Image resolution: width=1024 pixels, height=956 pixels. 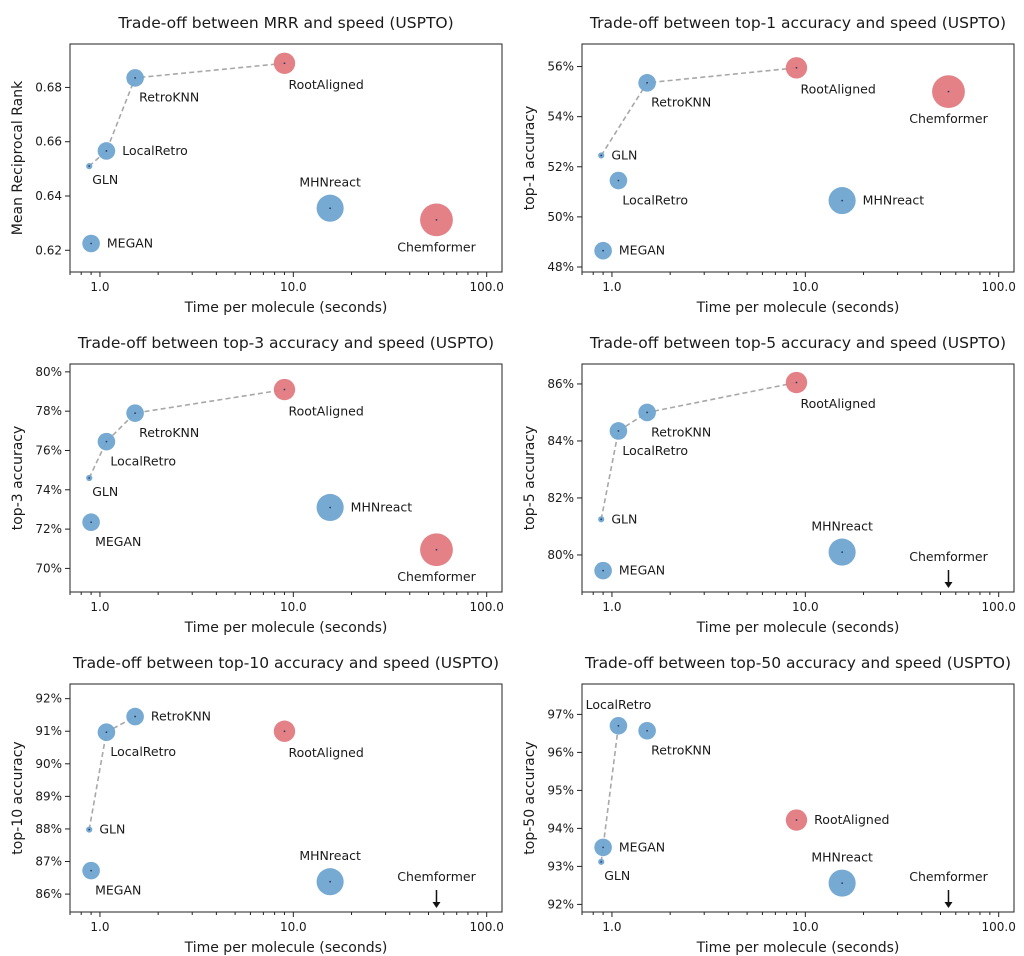 I want to click on point-center-localretro, so click(x=618, y=180).